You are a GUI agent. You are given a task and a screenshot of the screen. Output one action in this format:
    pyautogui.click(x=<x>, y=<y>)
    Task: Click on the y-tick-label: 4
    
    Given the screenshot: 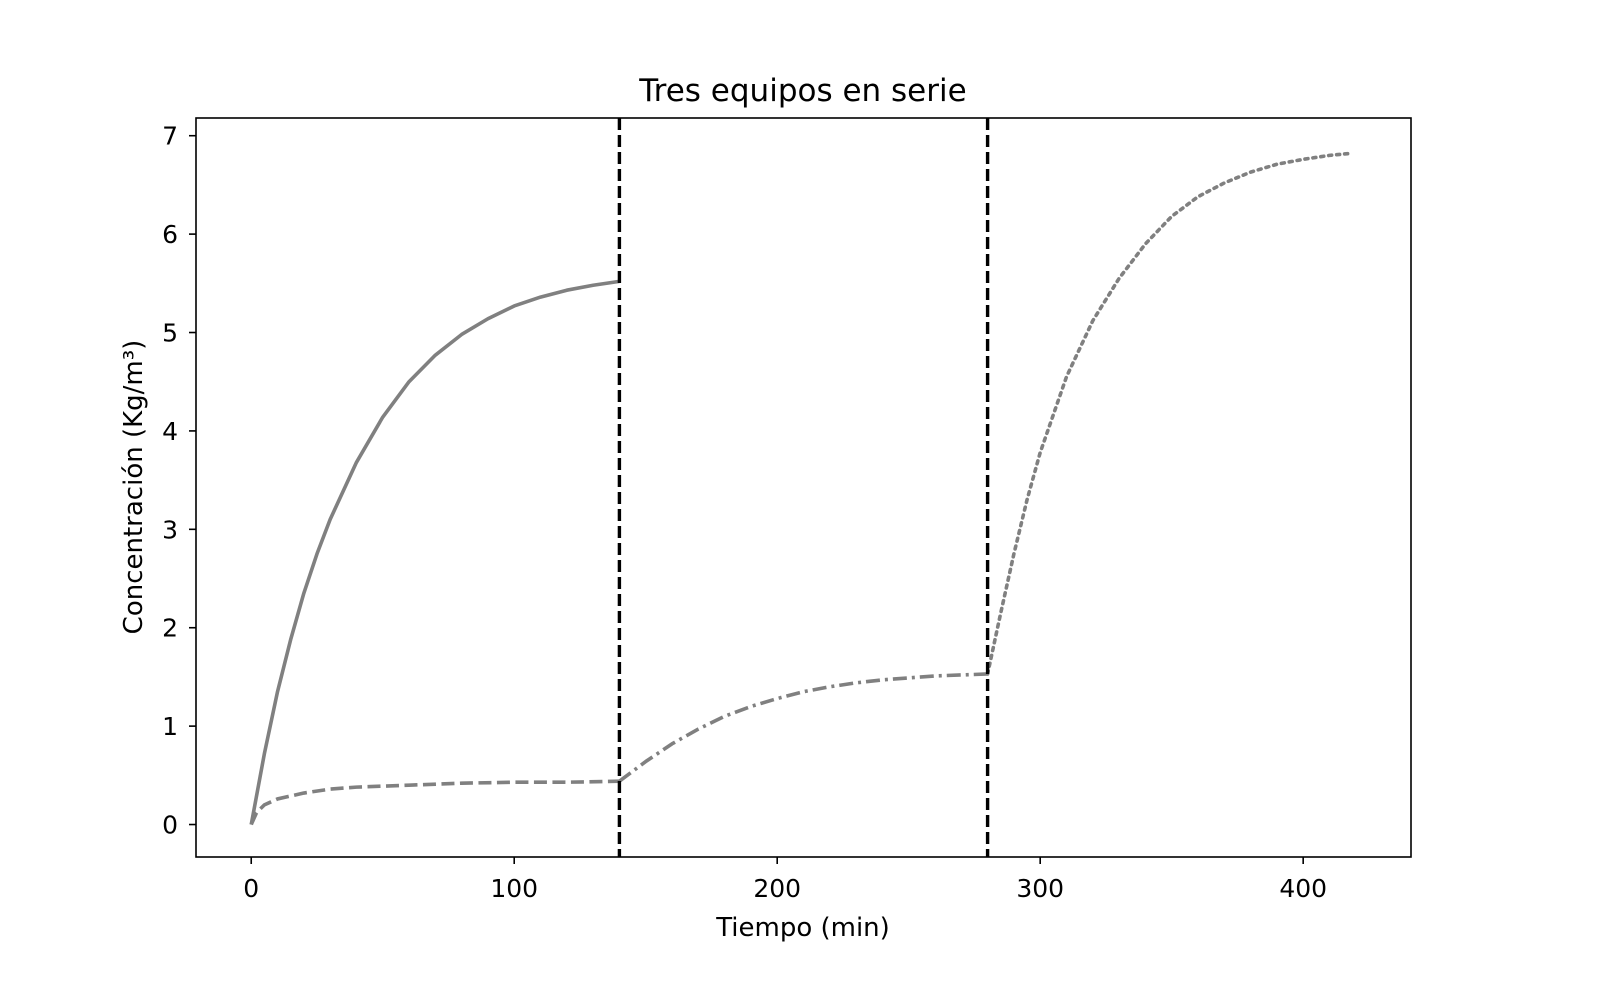 What is the action you would take?
    pyautogui.click(x=170, y=431)
    